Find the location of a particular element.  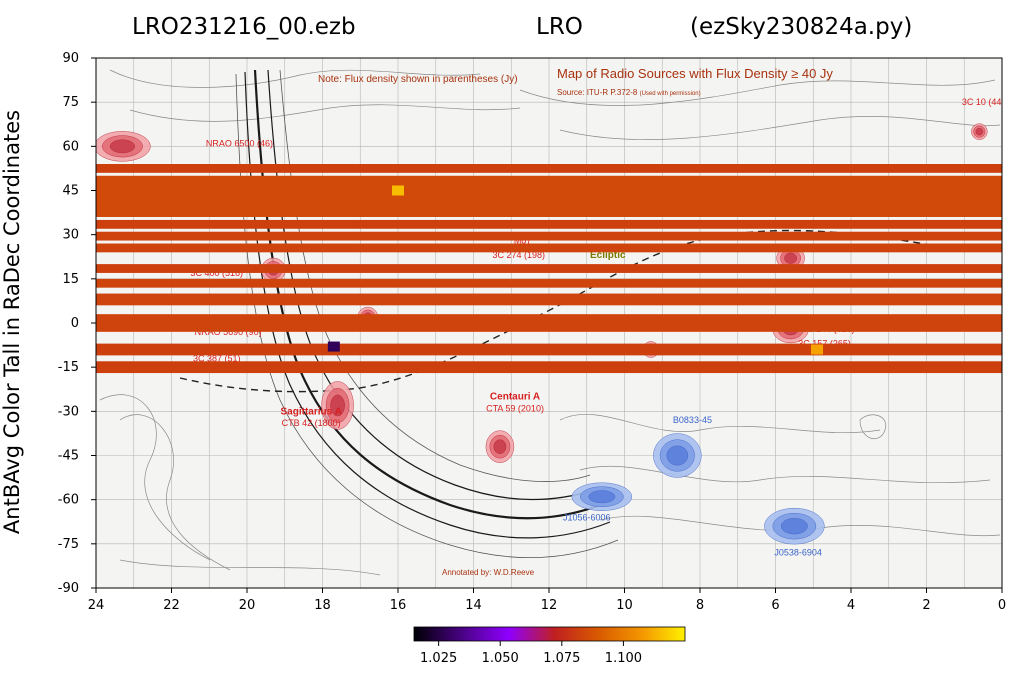

chart-title-right: (ezSky230824a.py) is located at coordinates (801, 27).